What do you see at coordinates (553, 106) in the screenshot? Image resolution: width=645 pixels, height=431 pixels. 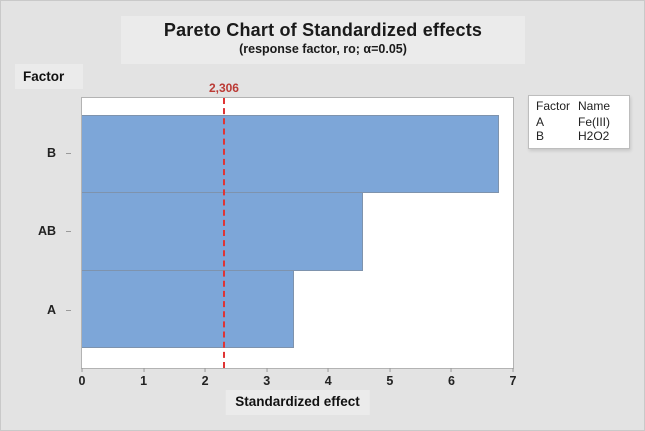 I see `legend-header-factor: Factor` at bounding box center [553, 106].